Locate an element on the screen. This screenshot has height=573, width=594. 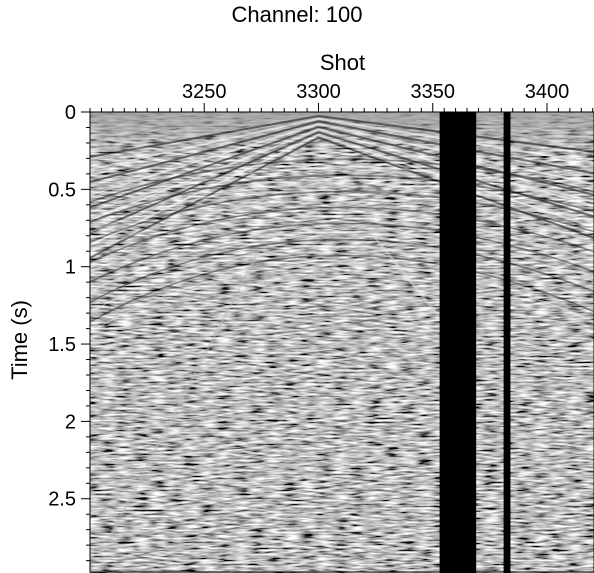
y-axis-ticks: 0 0.5 1 1.5 2 2.5 is located at coordinates (69, 332).